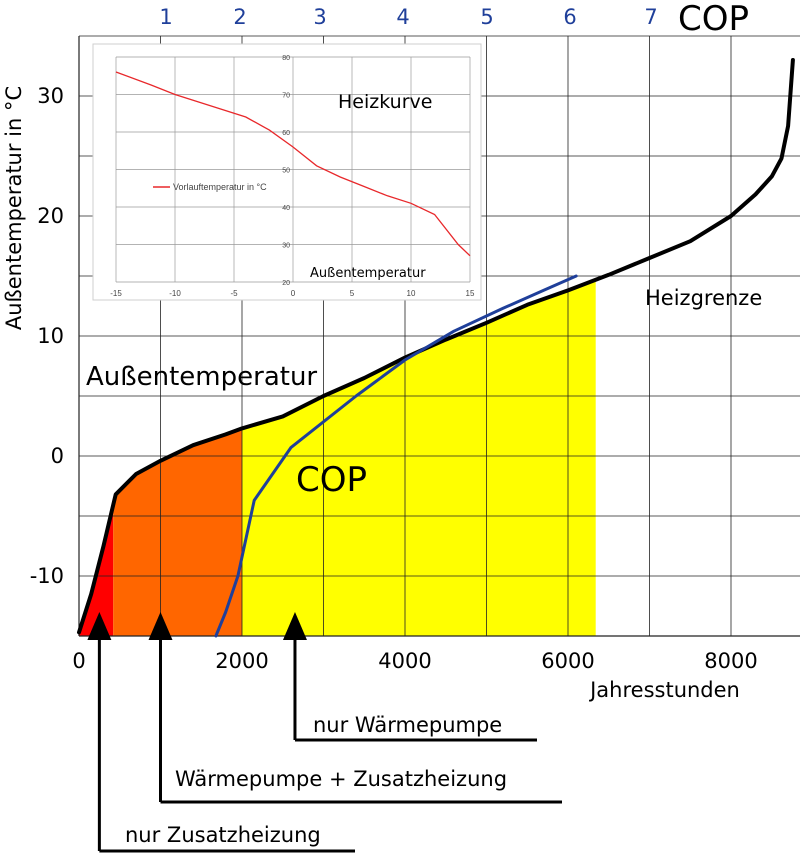 Image resolution: width=800 pixels, height=854 pixels. What do you see at coordinates (286, 58) in the screenshot?
I see `inset-y-tick-label: 80` at bounding box center [286, 58].